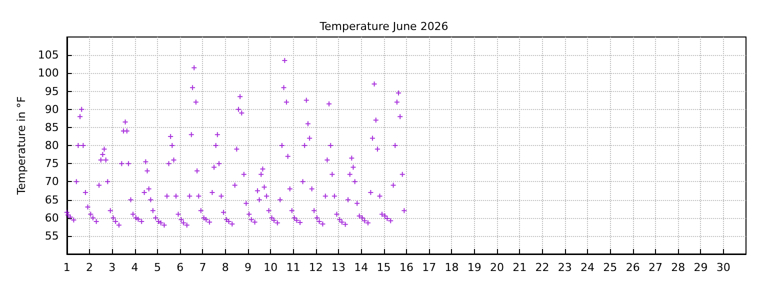 The height and width of the screenshot is (288, 768). I want to click on x-tick-label: 12, so click(315, 267).